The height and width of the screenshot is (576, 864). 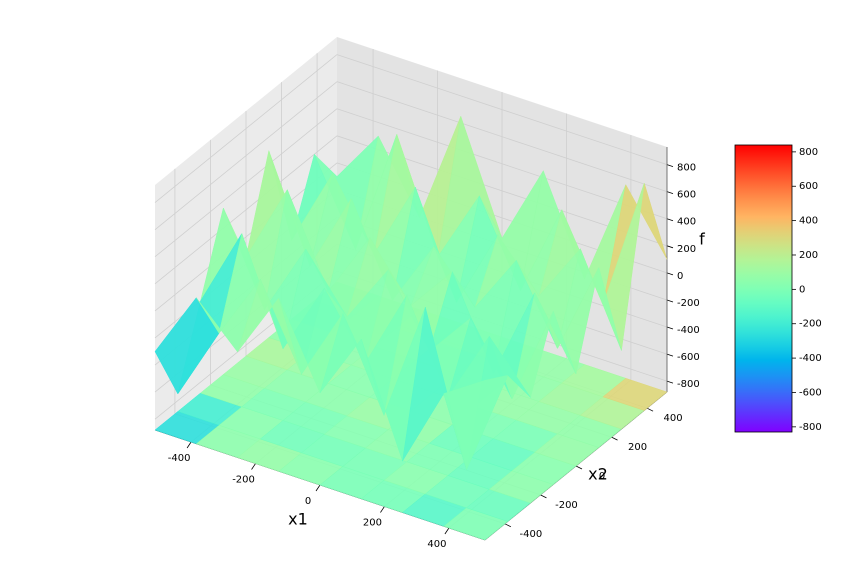 What do you see at coordinates (372, 522) in the screenshot?
I see `x-tick-label: 200` at bounding box center [372, 522].